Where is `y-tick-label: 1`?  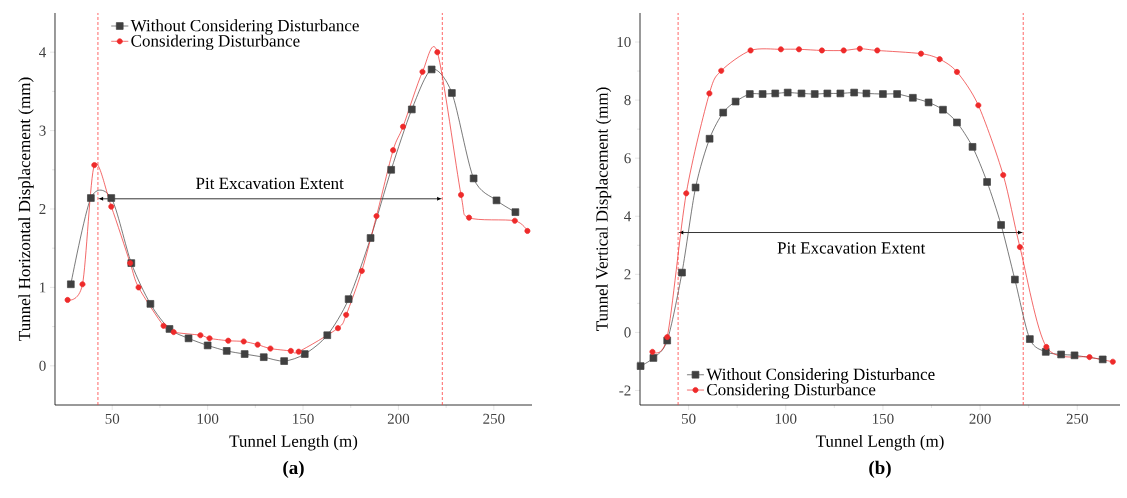 y-tick-label: 1 is located at coordinates (43, 287).